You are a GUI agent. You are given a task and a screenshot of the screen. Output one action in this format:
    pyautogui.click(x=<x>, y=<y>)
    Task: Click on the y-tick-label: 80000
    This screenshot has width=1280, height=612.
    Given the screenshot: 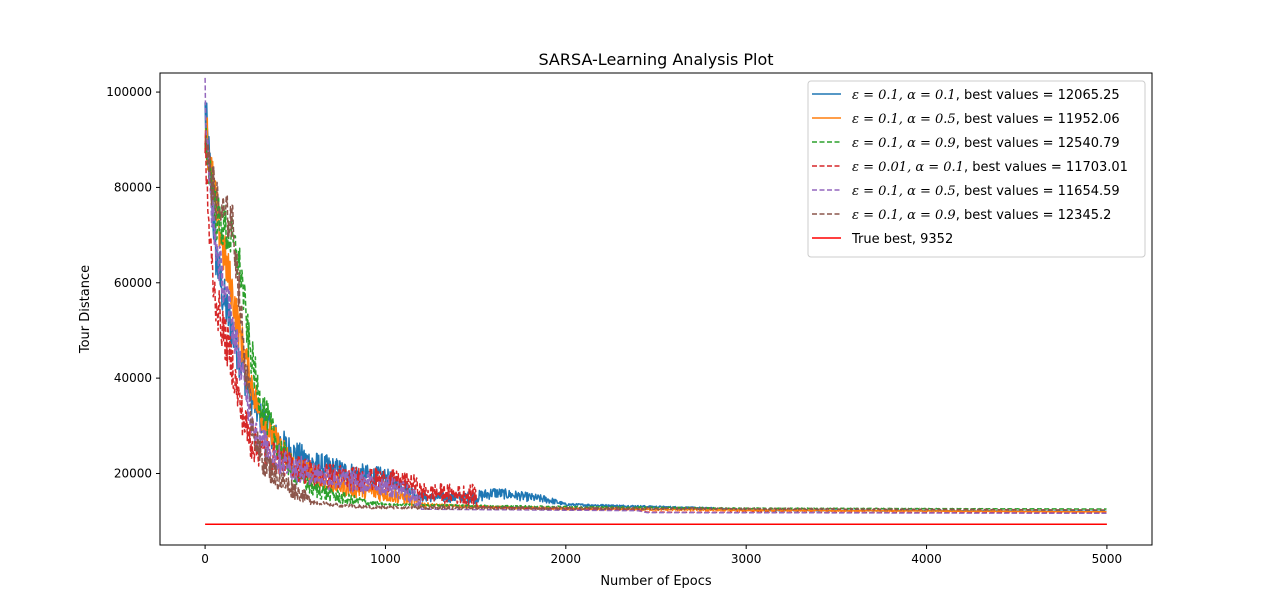 What is the action you would take?
    pyautogui.click(x=133, y=187)
    